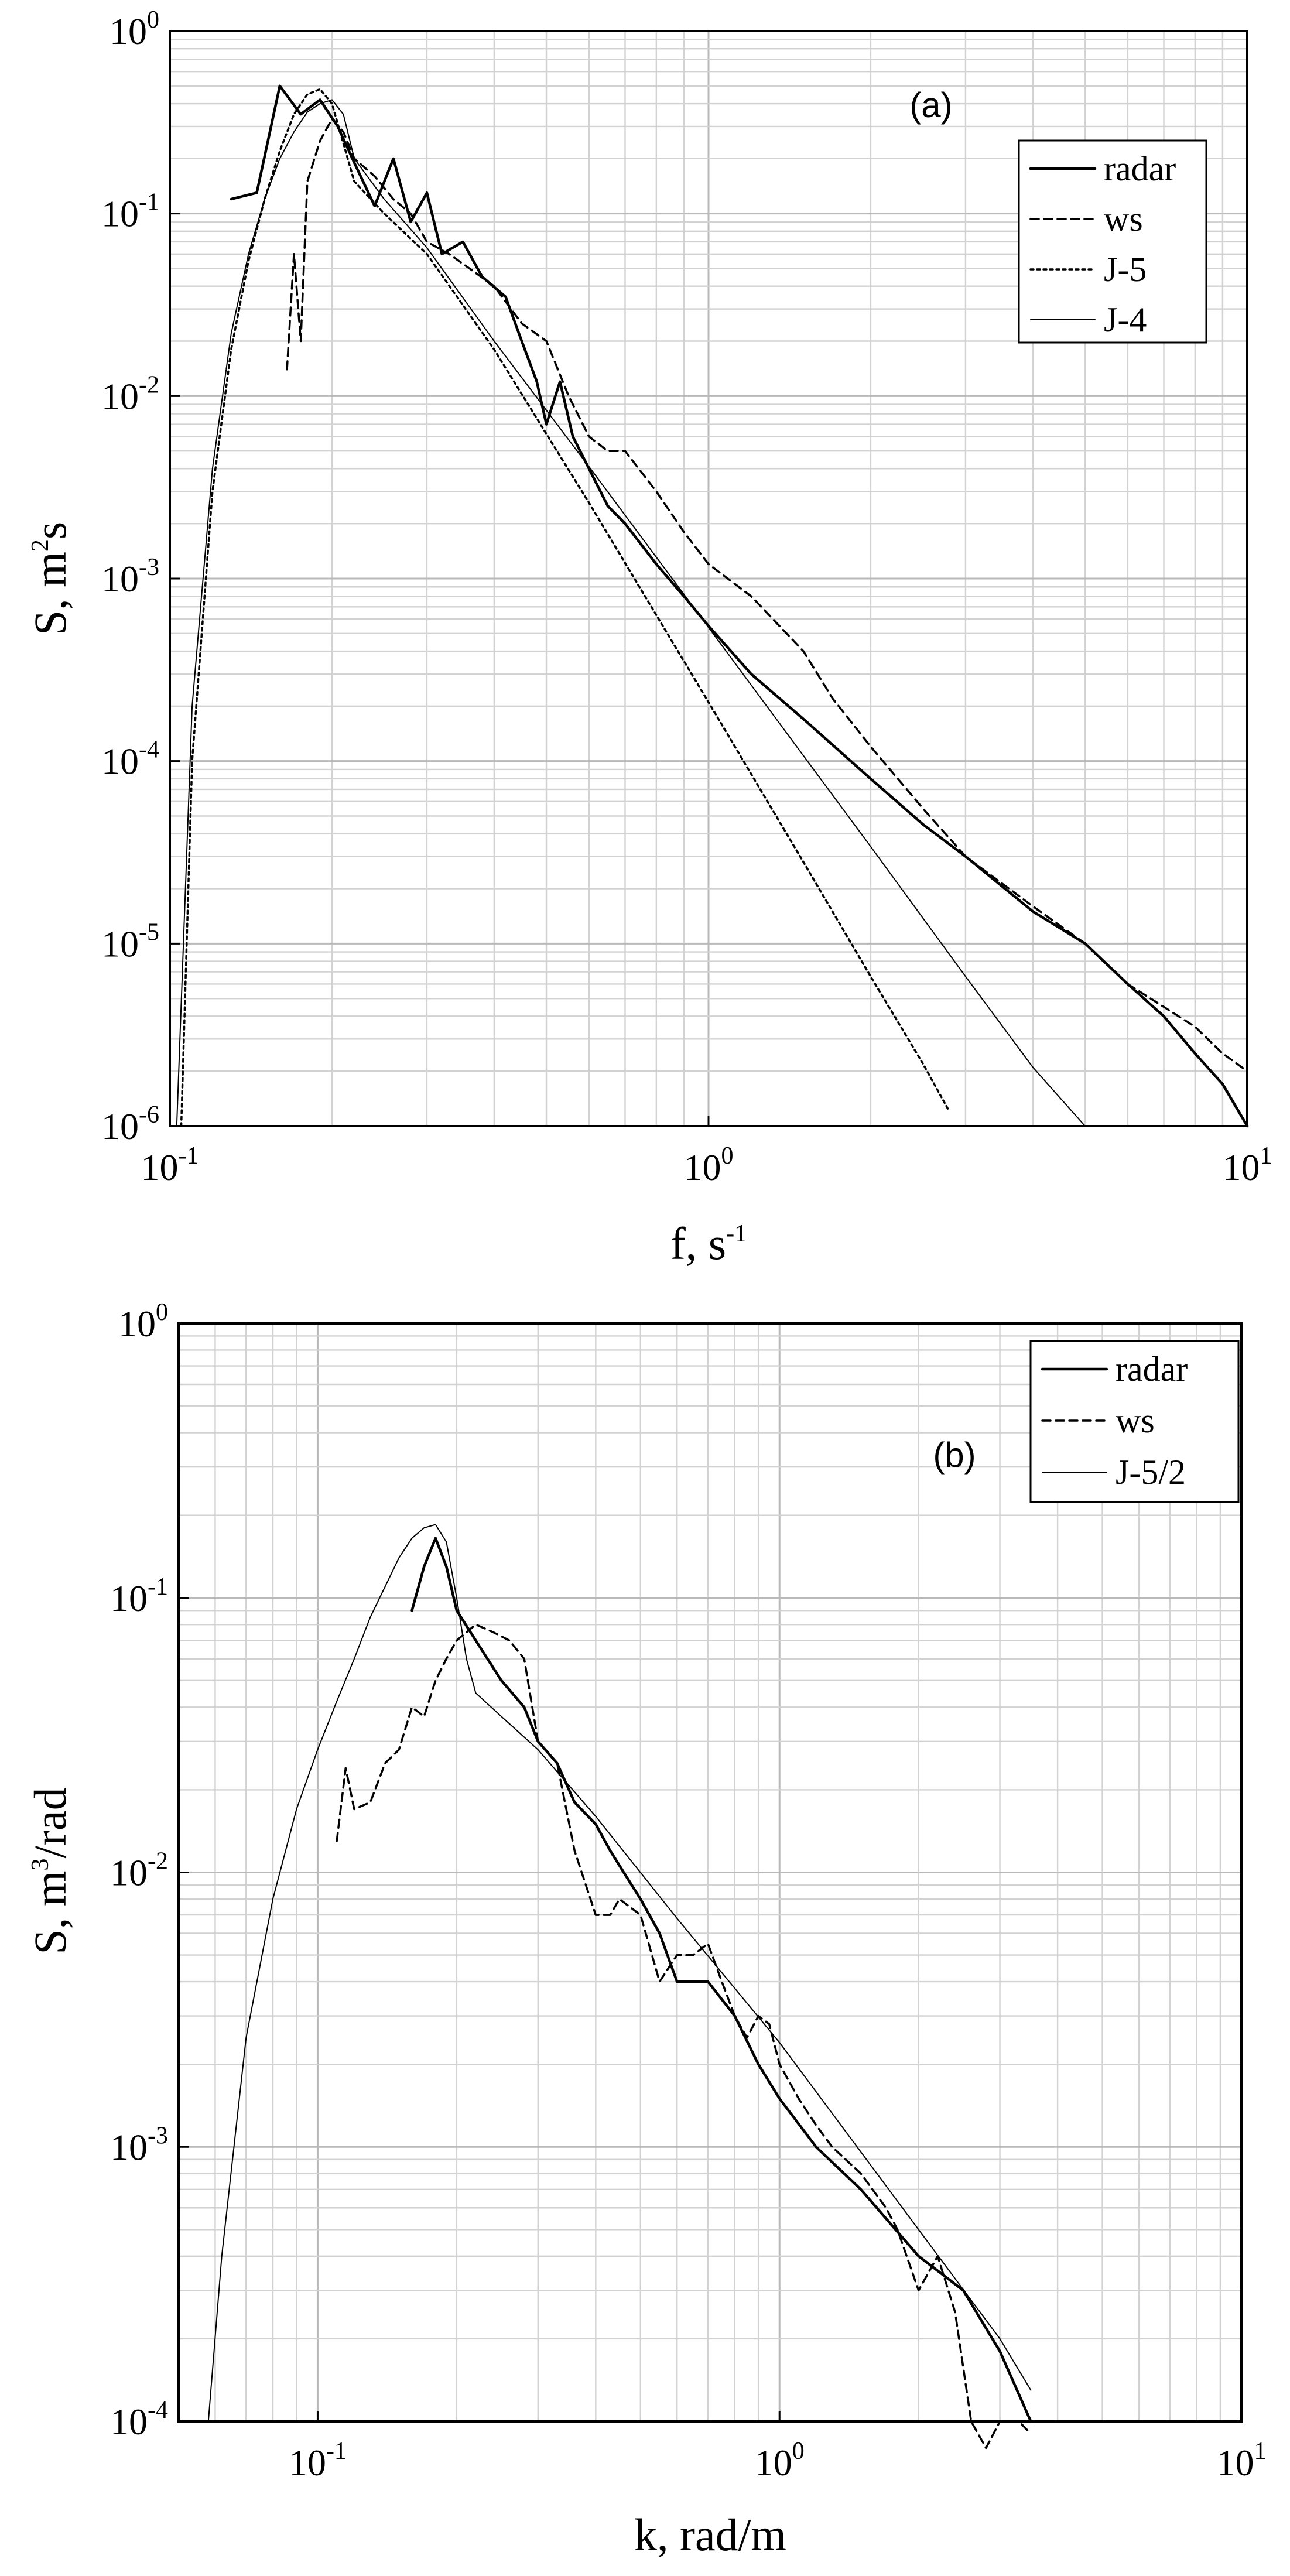 The height and width of the screenshot is (2576, 1290). What do you see at coordinates (1151, 1472) in the screenshot?
I see `legend-label: J-5/2` at bounding box center [1151, 1472].